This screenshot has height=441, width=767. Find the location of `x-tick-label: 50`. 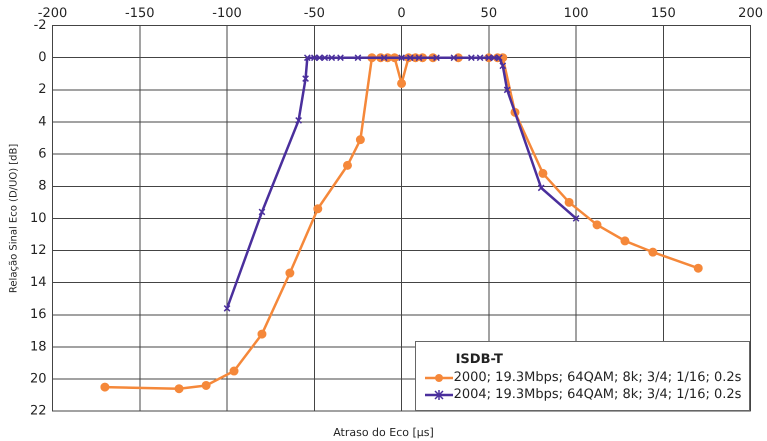

x-tick-label: 50 is located at coordinates (489, 14).